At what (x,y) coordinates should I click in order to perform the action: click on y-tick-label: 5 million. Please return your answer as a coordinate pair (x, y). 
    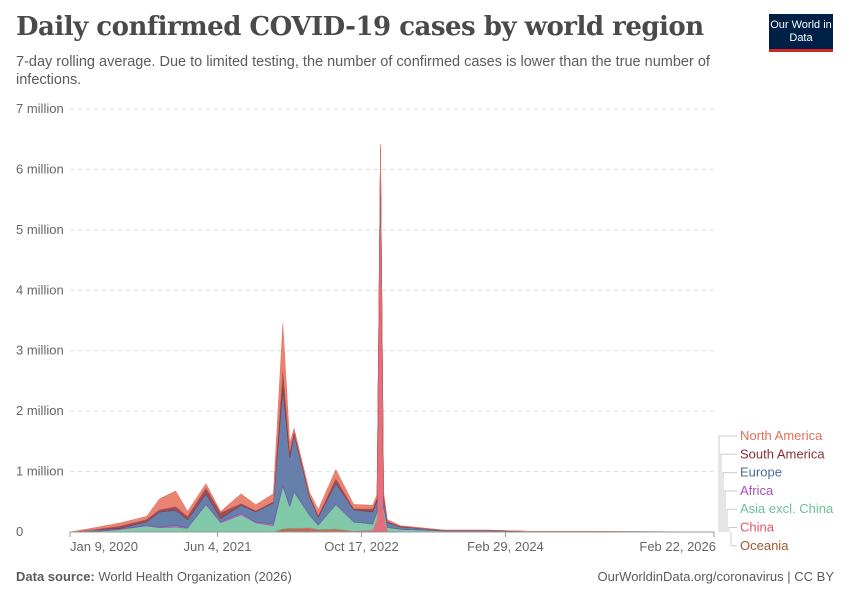
    Looking at the image, I should click on (40, 229).